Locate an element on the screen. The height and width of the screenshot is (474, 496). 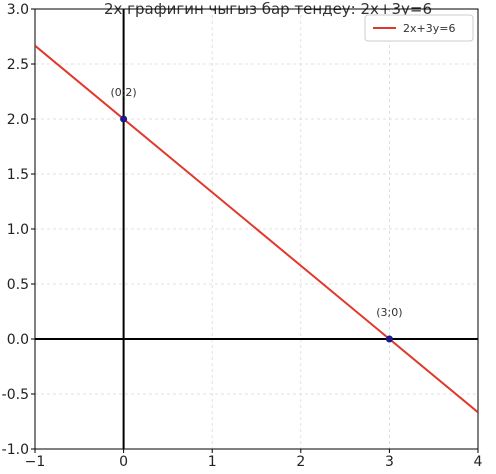
y-tick-label: -0.5 is located at coordinates (15, 395).